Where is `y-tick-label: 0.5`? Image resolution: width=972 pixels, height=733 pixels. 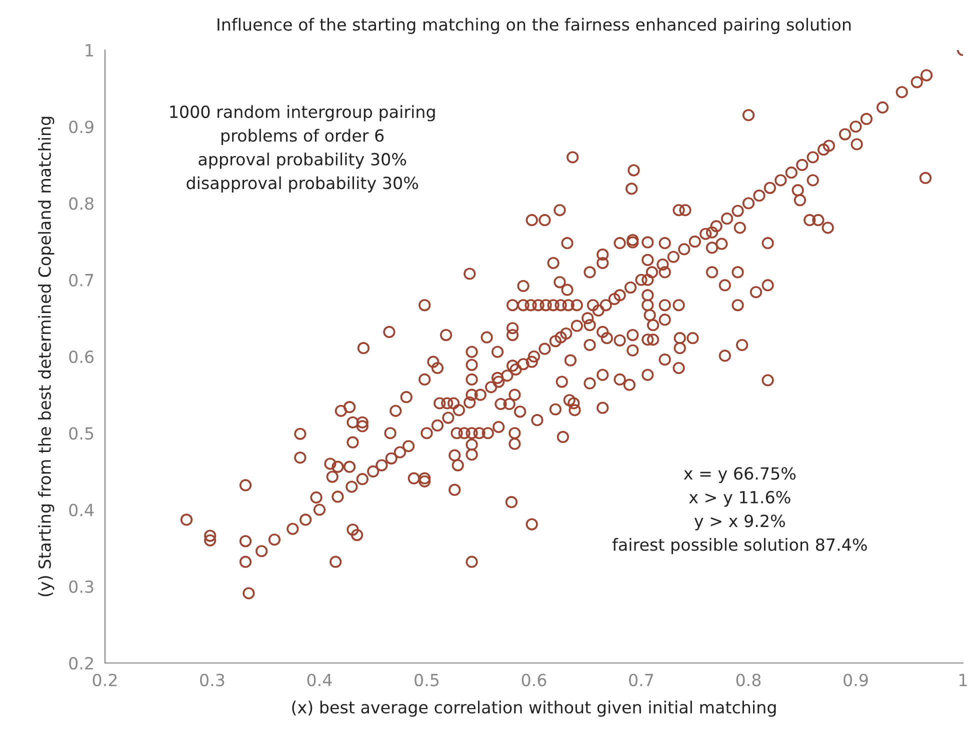
y-tick-label: 0.5 is located at coordinates (81, 433).